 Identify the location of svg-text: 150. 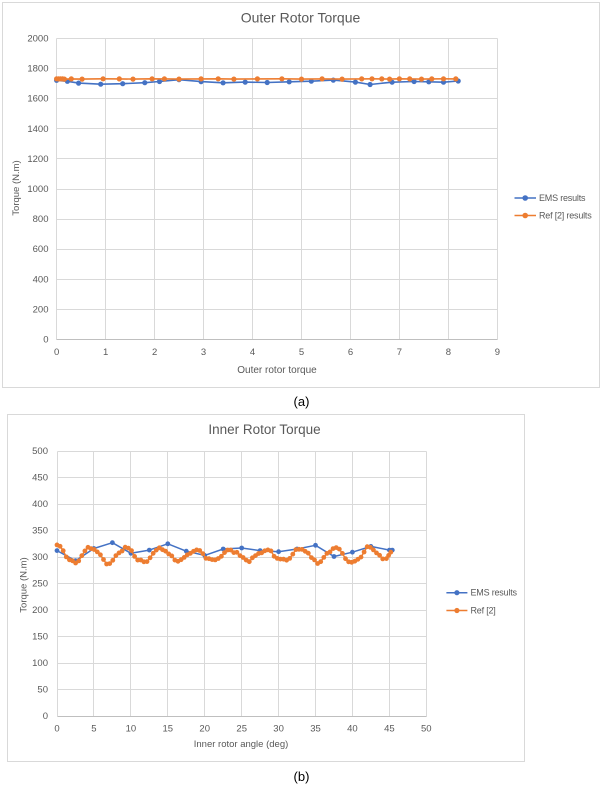
(40, 637).